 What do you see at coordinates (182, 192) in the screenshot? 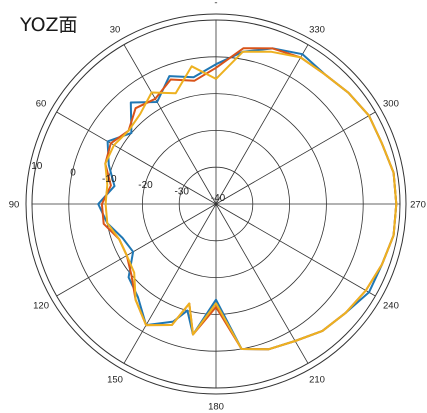
I see `radial-tick-label: -30` at bounding box center [182, 192].